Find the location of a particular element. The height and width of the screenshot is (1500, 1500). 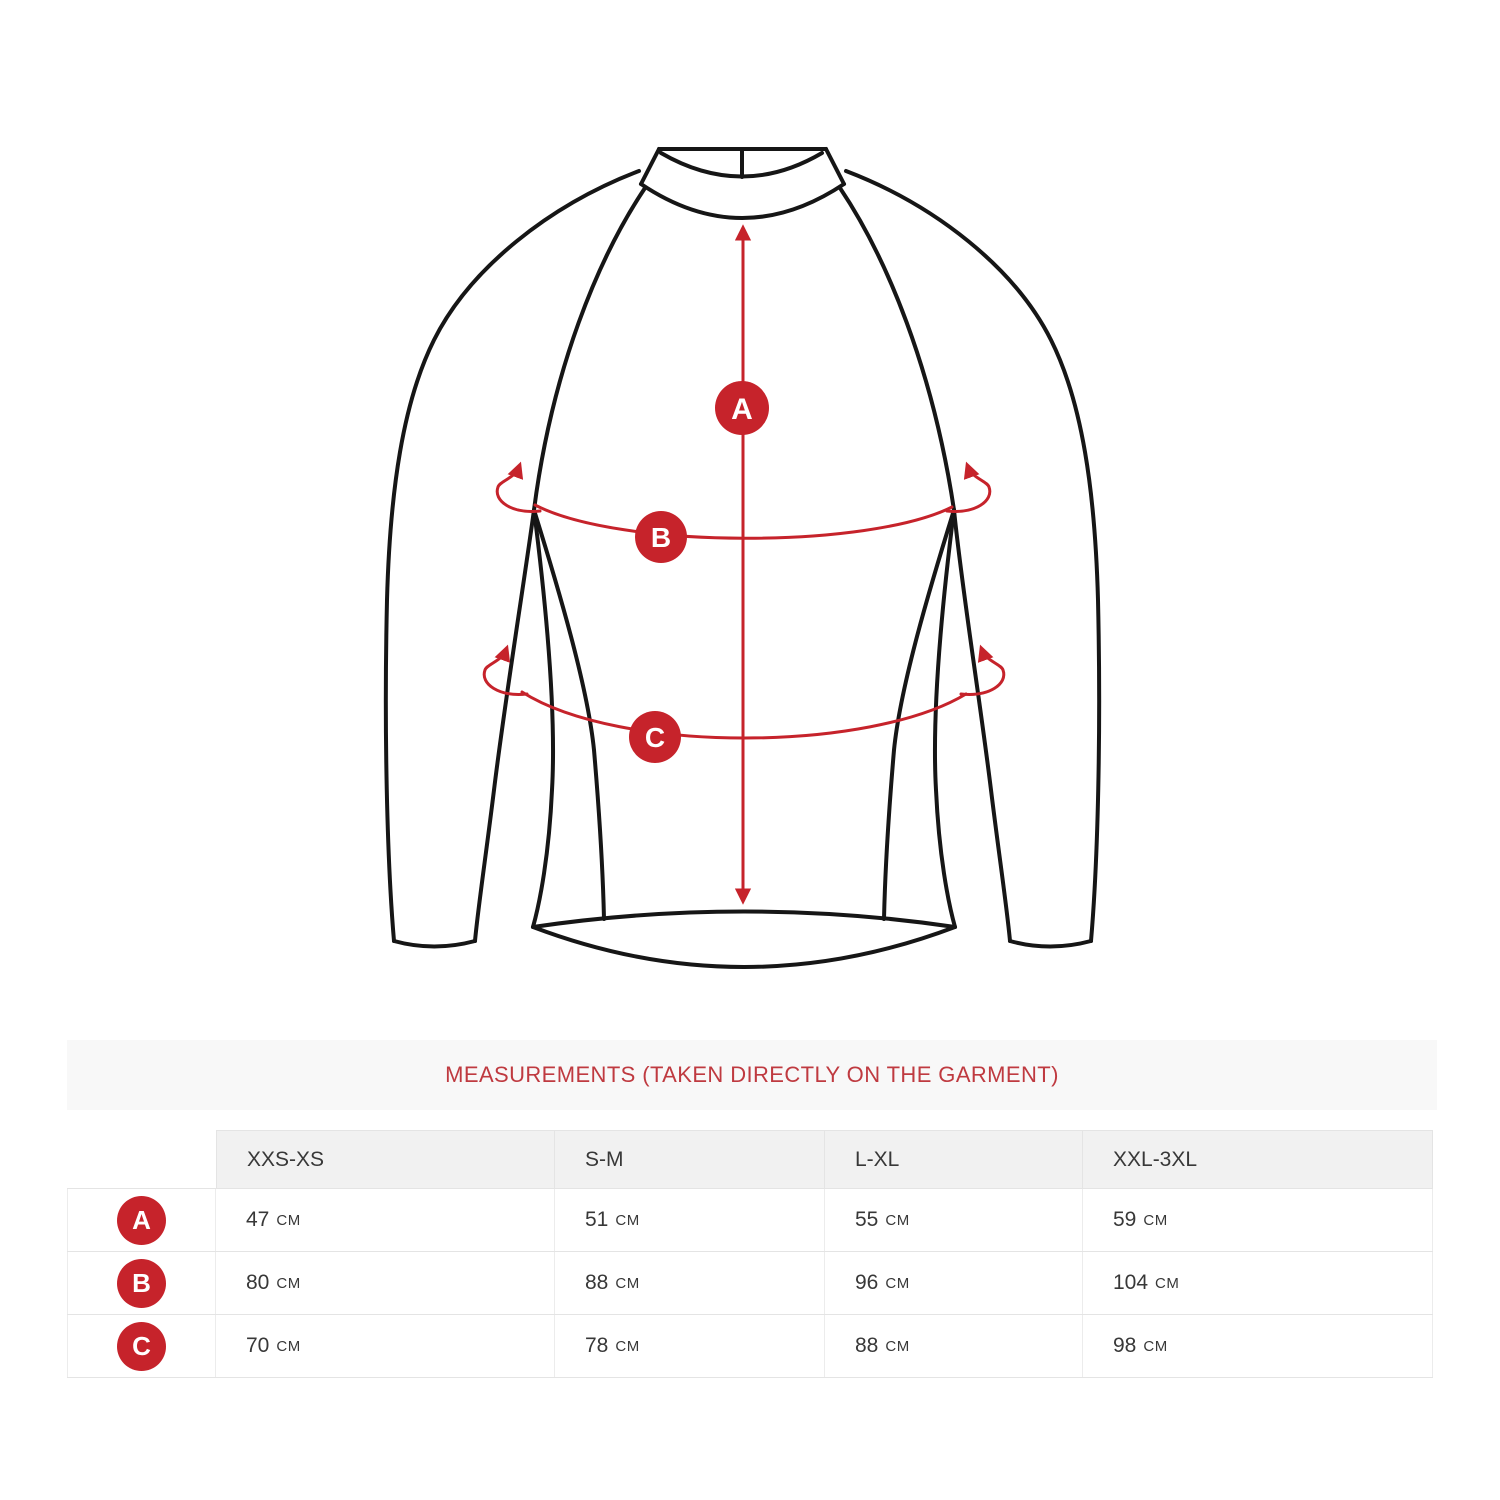

row-a-value-s-m: 51 CM is located at coordinates (690, 1220).